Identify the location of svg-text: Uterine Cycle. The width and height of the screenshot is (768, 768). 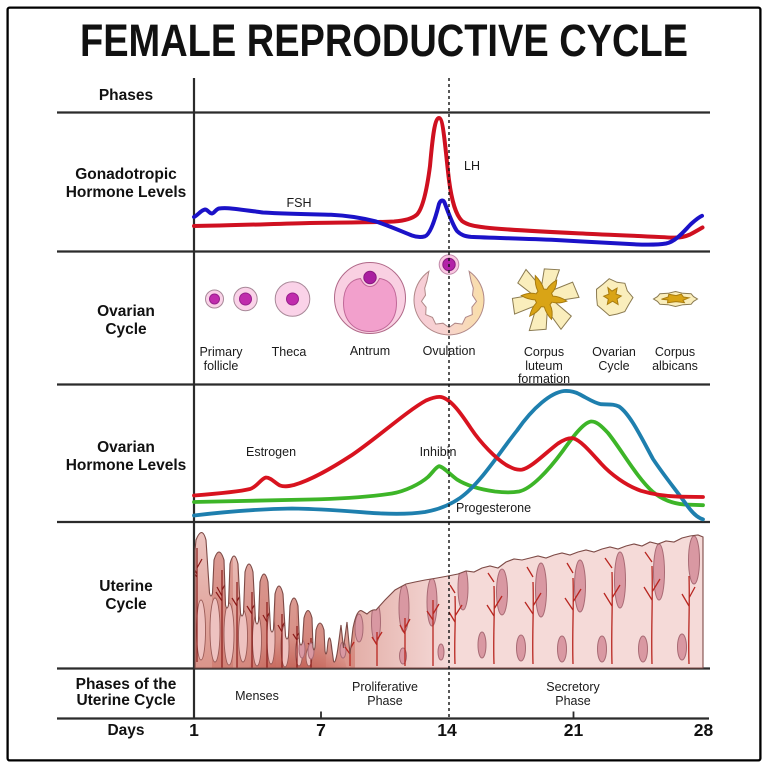
(125, 700).